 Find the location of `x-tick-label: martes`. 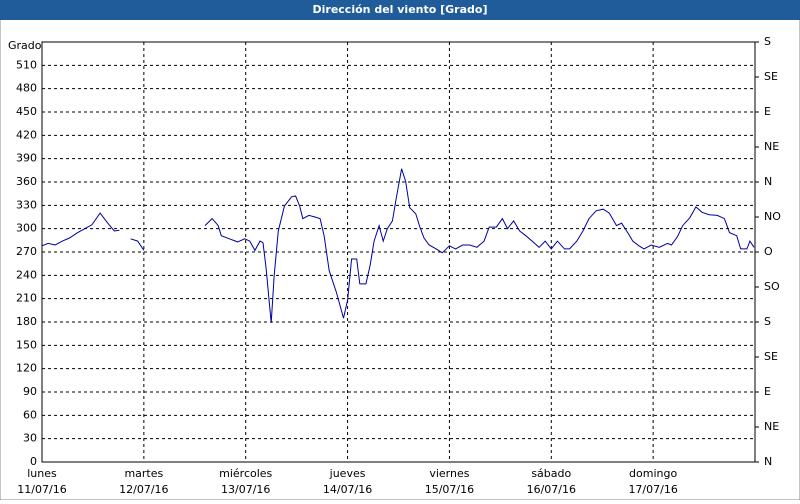

x-tick-label: martes is located at coordinates (143, 473).